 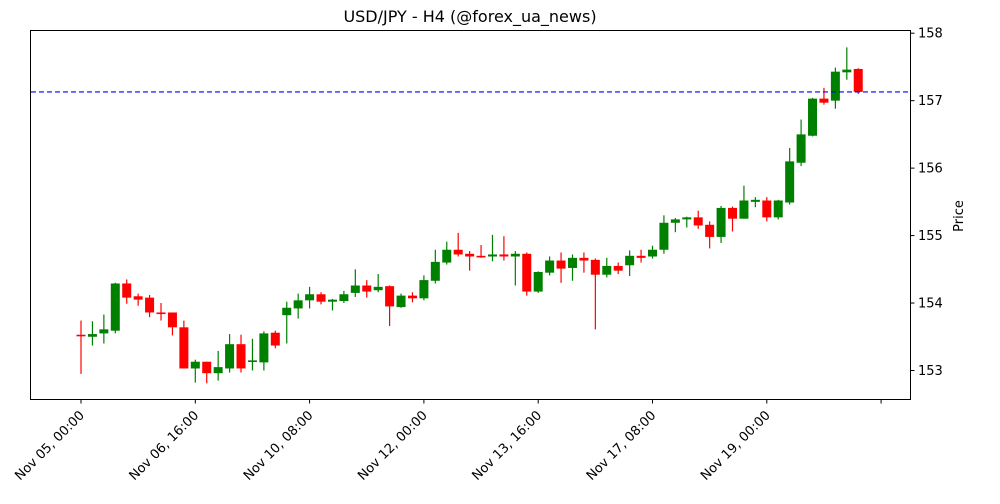 What do you see at coordinates (930, 169) in the screenshot?
I see `y-tick-label: 156` at bounding box center [930, 169].